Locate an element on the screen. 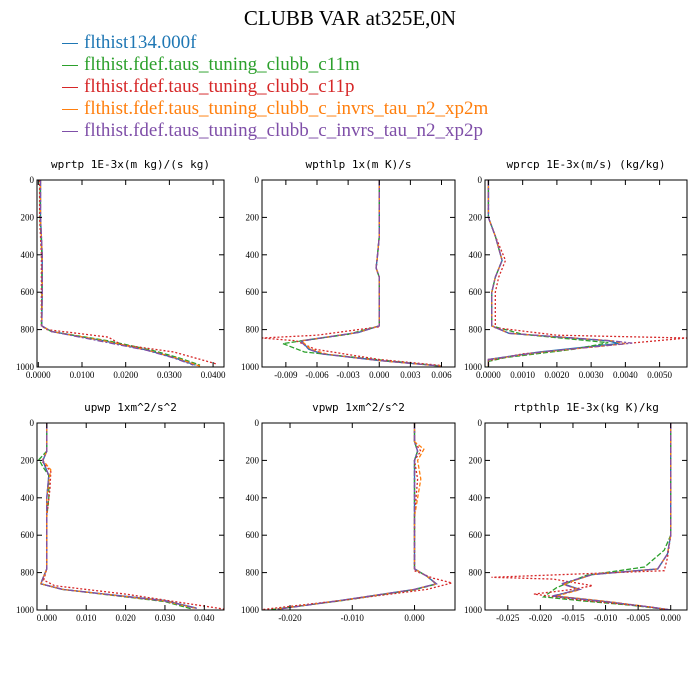 This screenshot has height=700, width=700. legend-label: flthist134.000f is located at coordinates (140, 42).